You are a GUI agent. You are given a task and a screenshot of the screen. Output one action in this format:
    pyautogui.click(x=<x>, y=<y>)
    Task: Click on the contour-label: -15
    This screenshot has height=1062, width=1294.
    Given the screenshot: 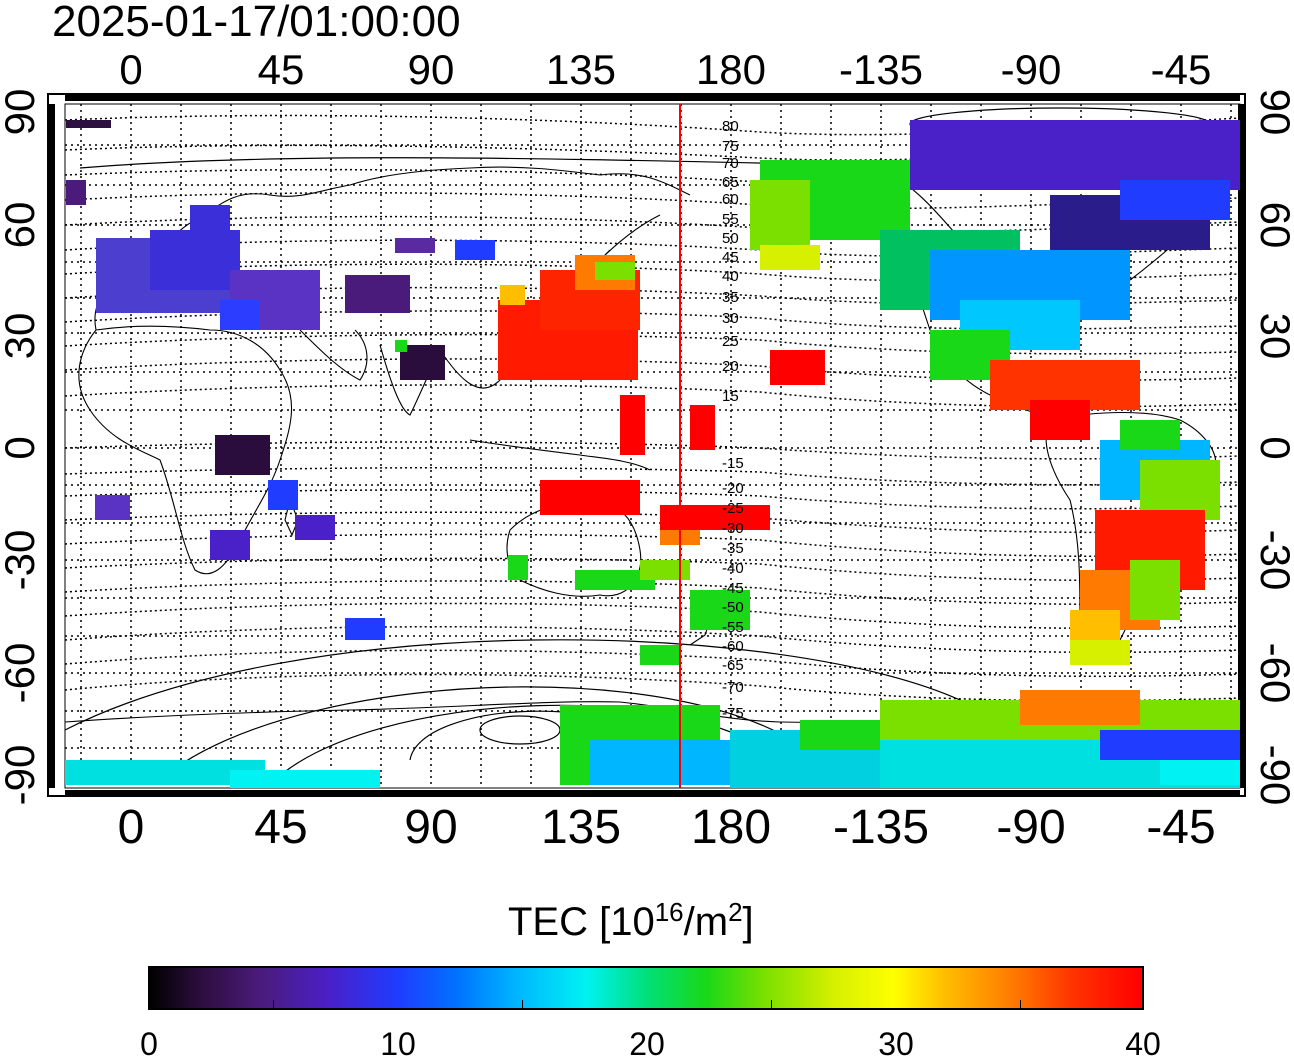 What is the action you would take?
    pyautogui.click(x=733, y=463)
    